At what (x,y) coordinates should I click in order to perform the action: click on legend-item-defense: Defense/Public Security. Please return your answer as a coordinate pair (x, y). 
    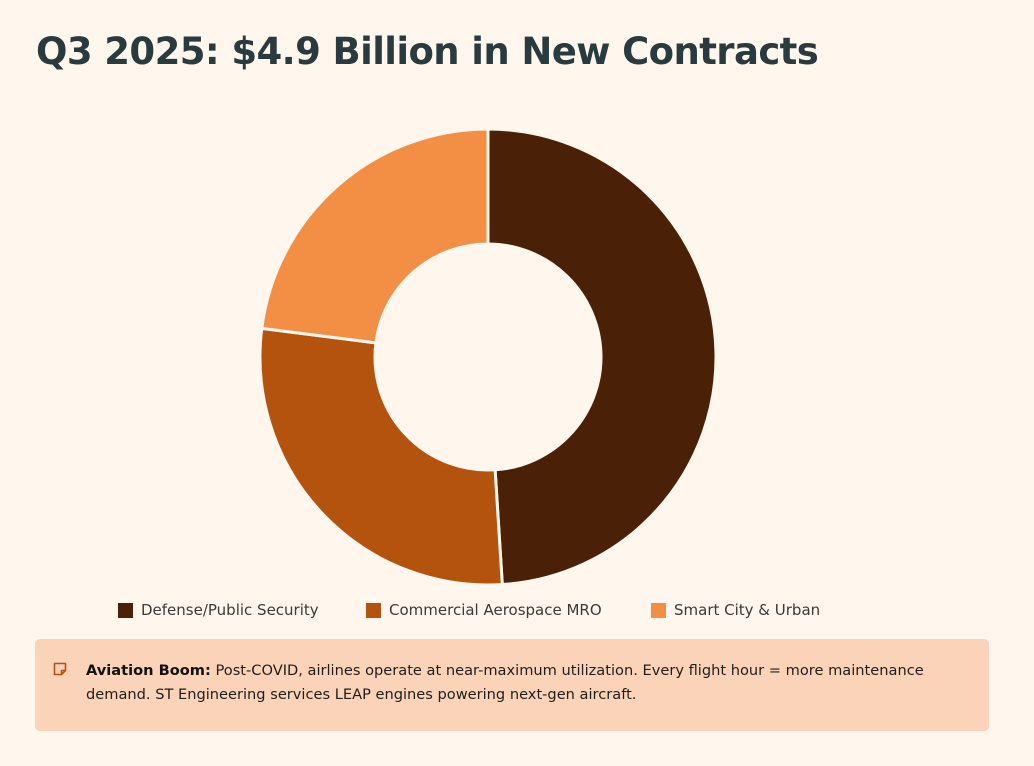
    Looking at the image, I should click on (218, 610).